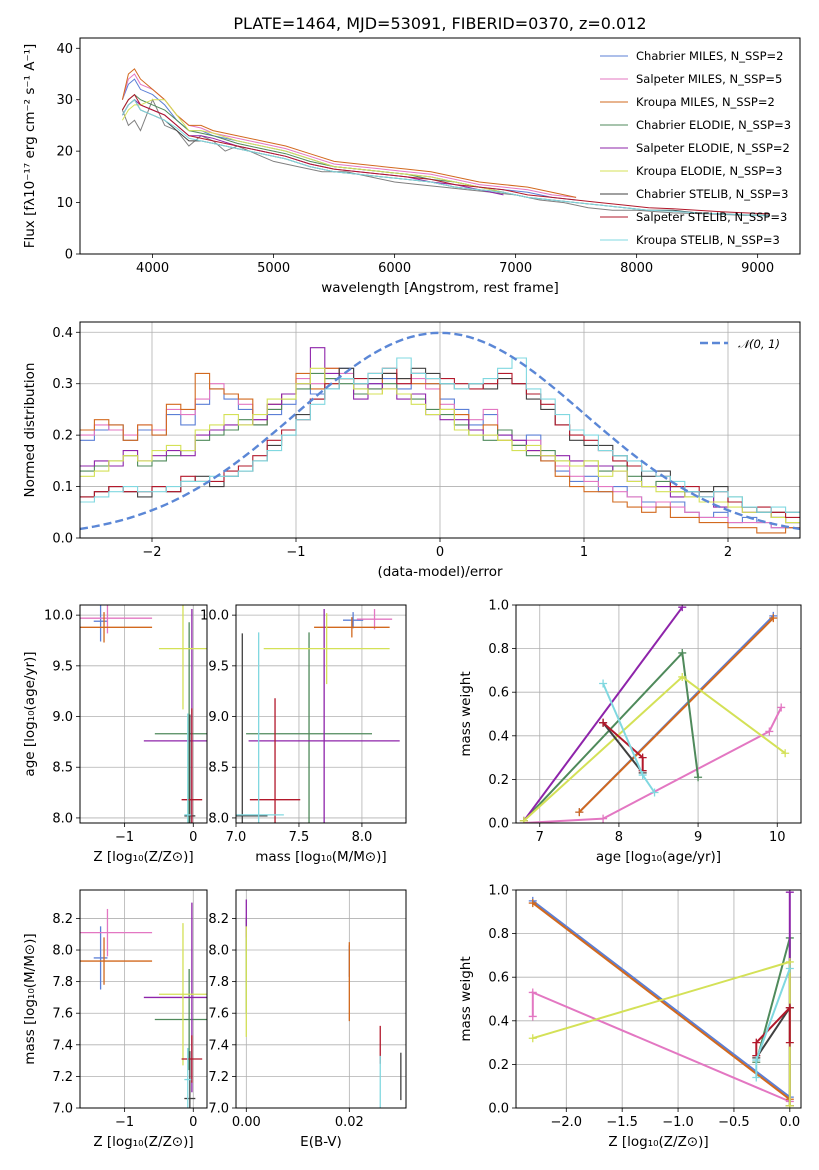  What do you see at coordinates (440, 435) in the screenshot?
I see `histogram-step` at bounding box center [440, 435].